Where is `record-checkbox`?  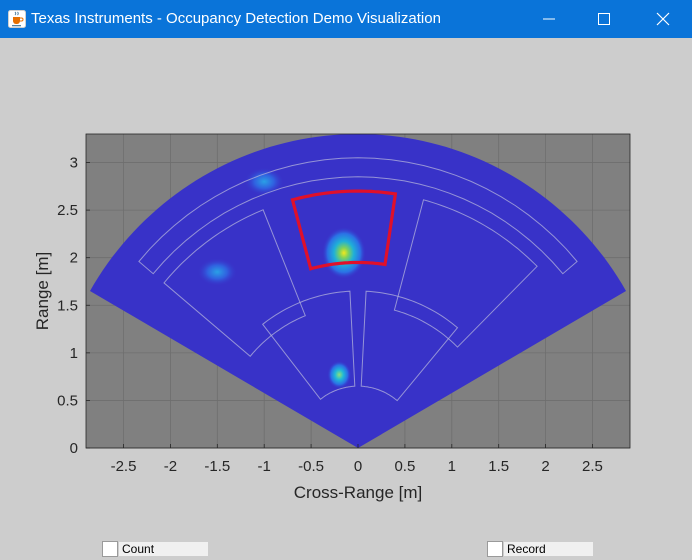
record-checkbox is located at coordinates (495, 549).